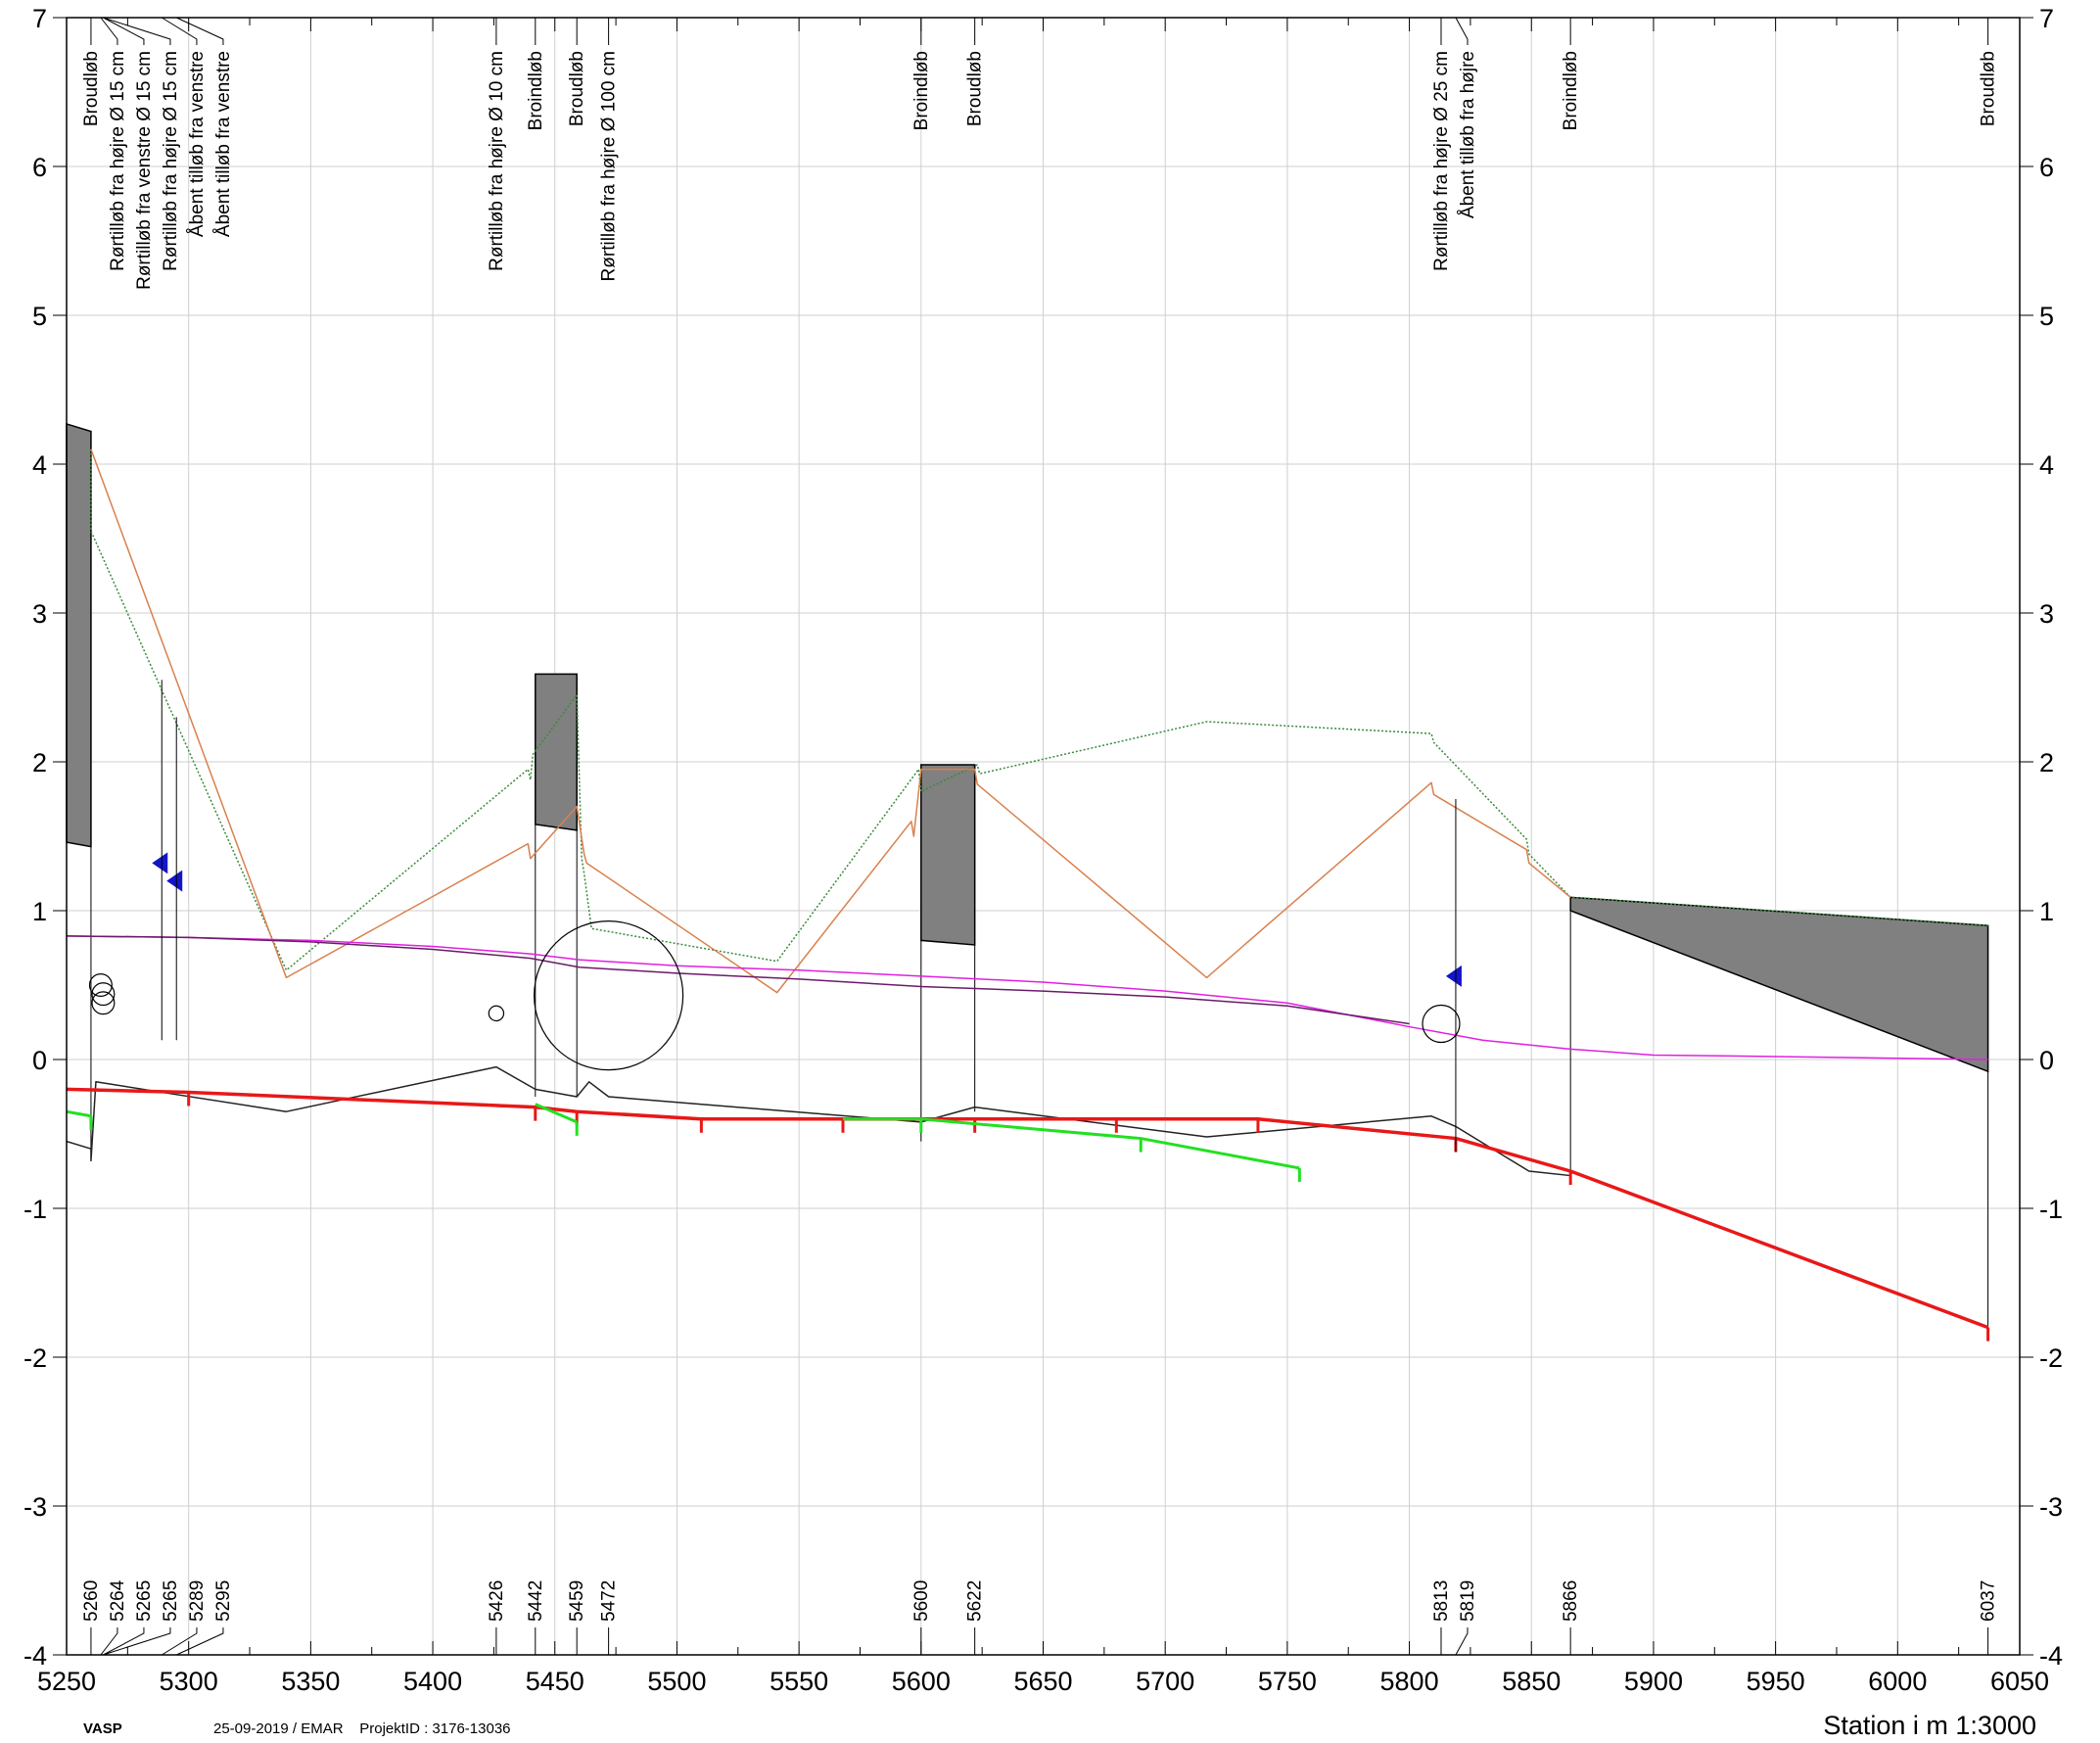 The height and width of the screenshot is (1743, 2100). I want to click on station-label: 5819, so click(1468, 1601).